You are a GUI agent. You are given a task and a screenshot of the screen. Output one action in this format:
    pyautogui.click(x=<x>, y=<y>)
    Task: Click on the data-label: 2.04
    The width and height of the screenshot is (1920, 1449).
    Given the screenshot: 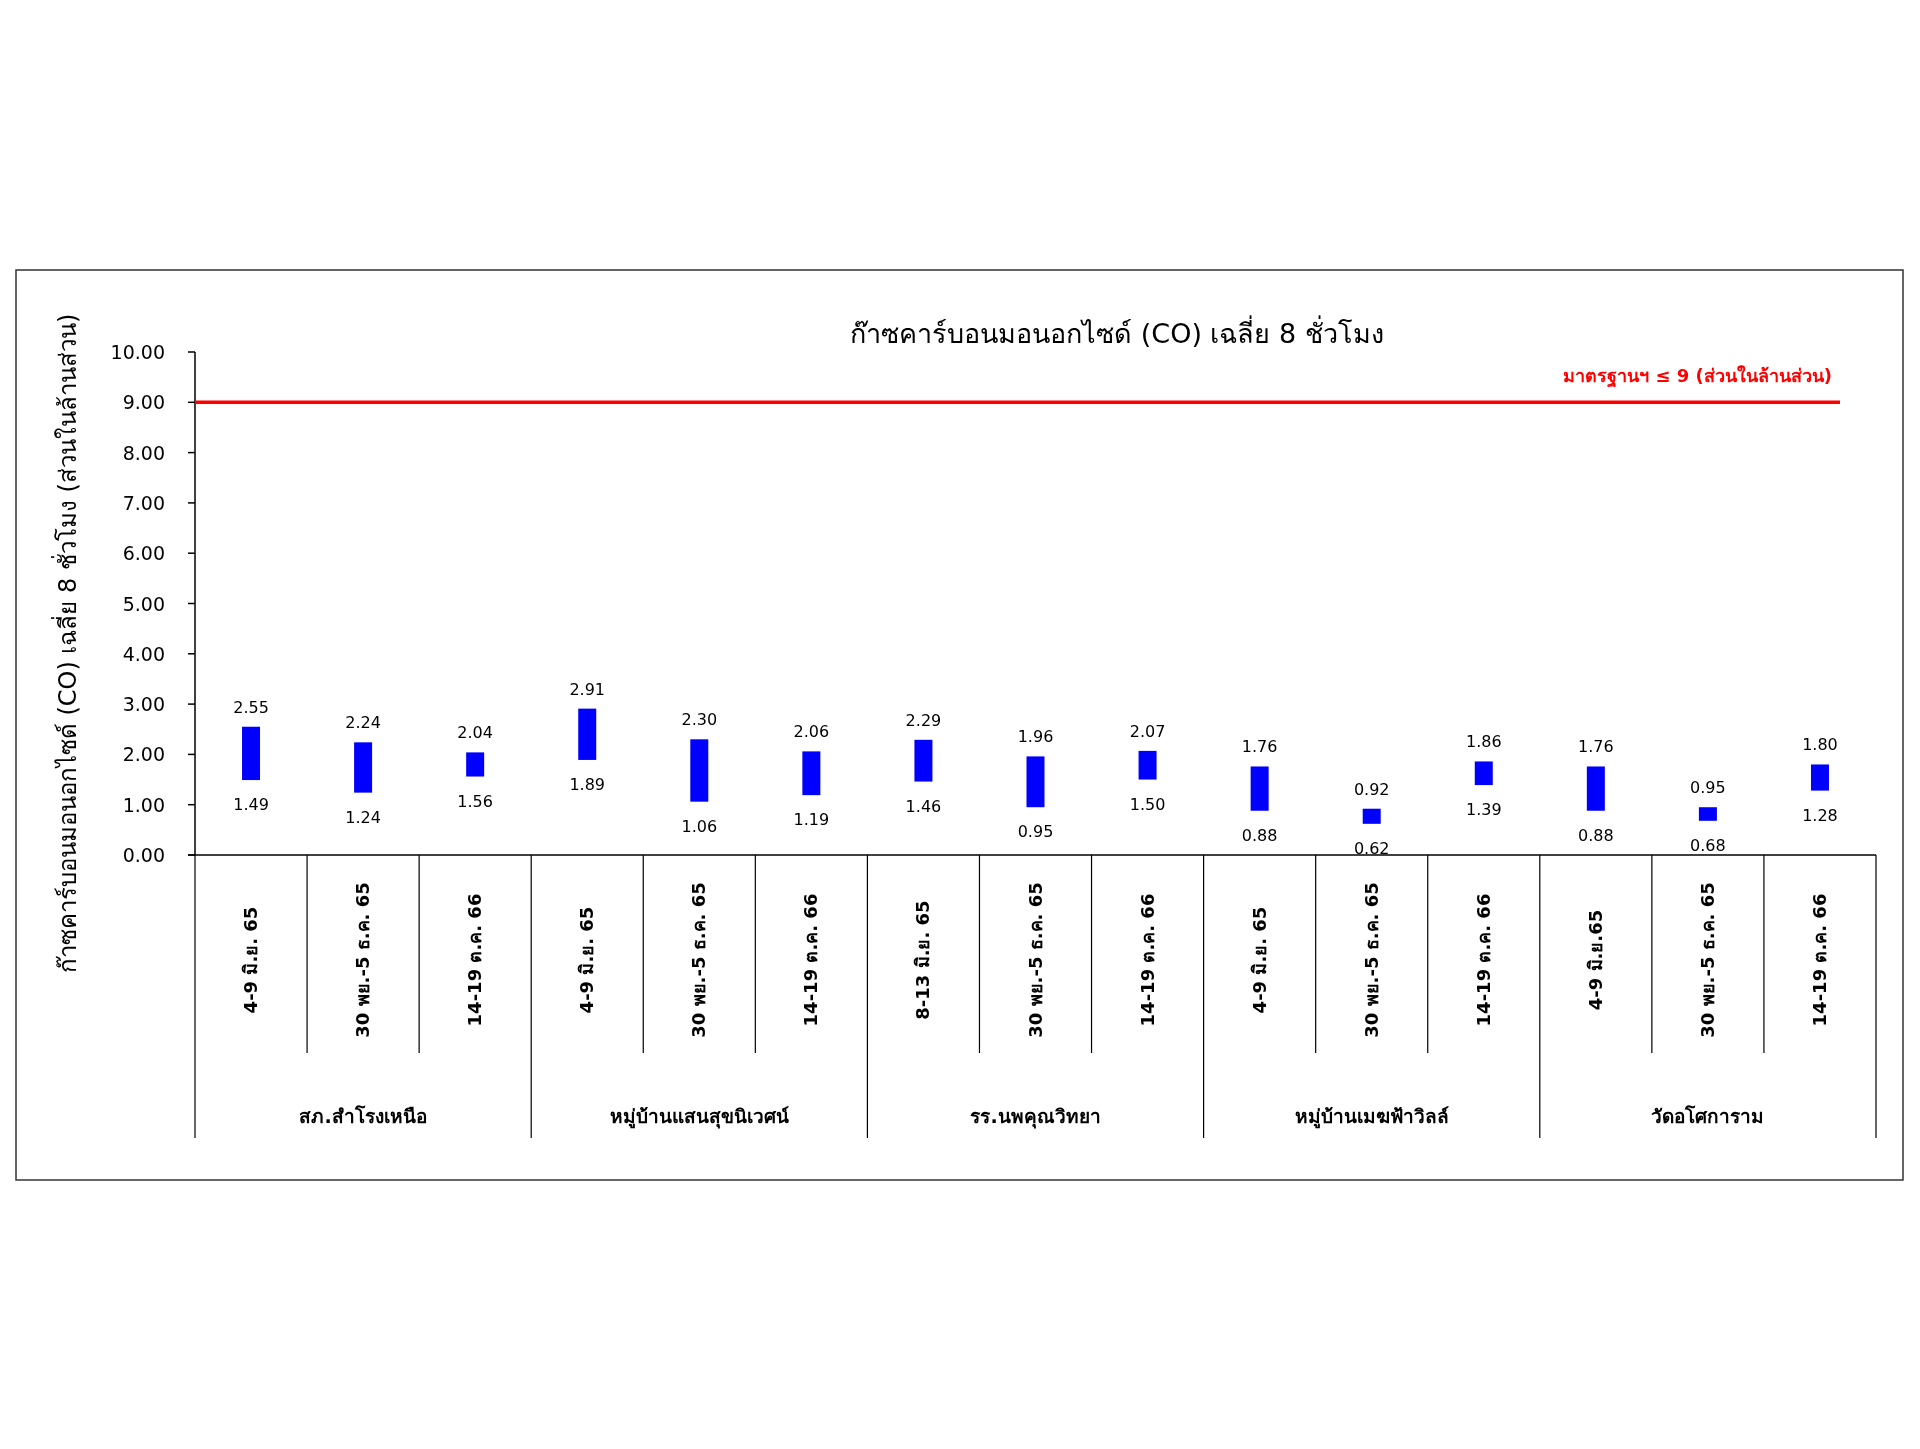 What is the action you would take?
    pyautogui.click(x=475, y=733)
    